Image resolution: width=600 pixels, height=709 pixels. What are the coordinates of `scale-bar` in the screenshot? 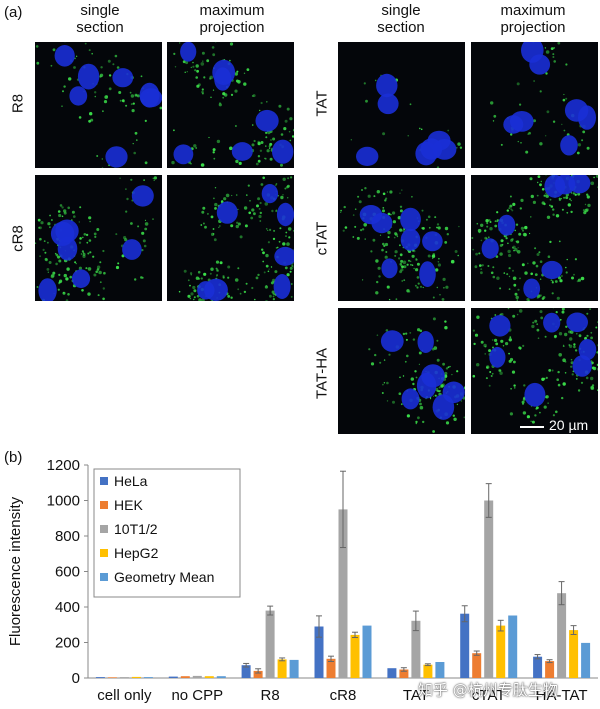 It's located at (532, 427).